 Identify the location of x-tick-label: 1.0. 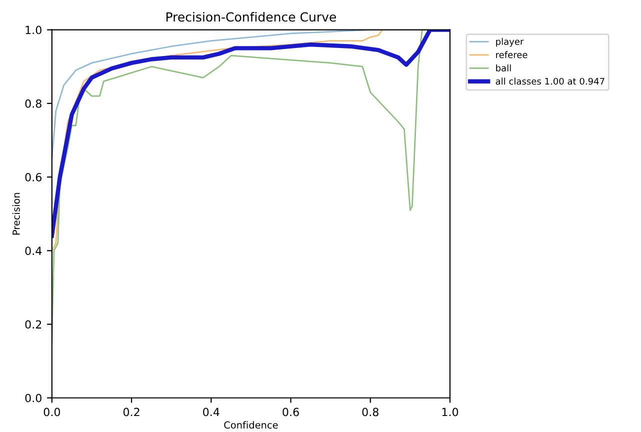
(450, 412).